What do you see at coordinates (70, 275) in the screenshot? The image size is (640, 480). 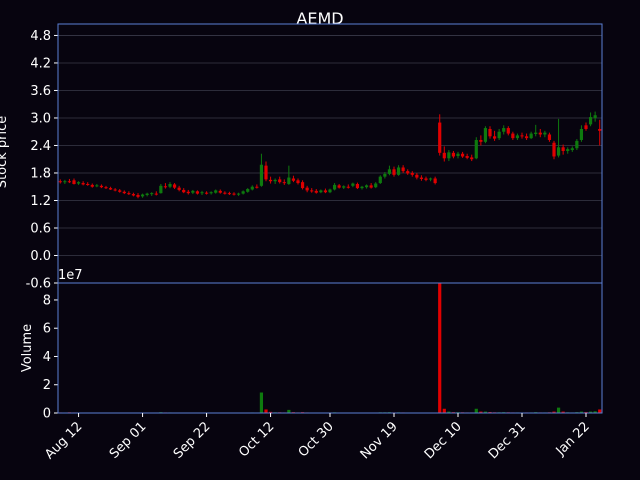 I see `volume-scale-label: 1e7` at bounding box center [70, 275].